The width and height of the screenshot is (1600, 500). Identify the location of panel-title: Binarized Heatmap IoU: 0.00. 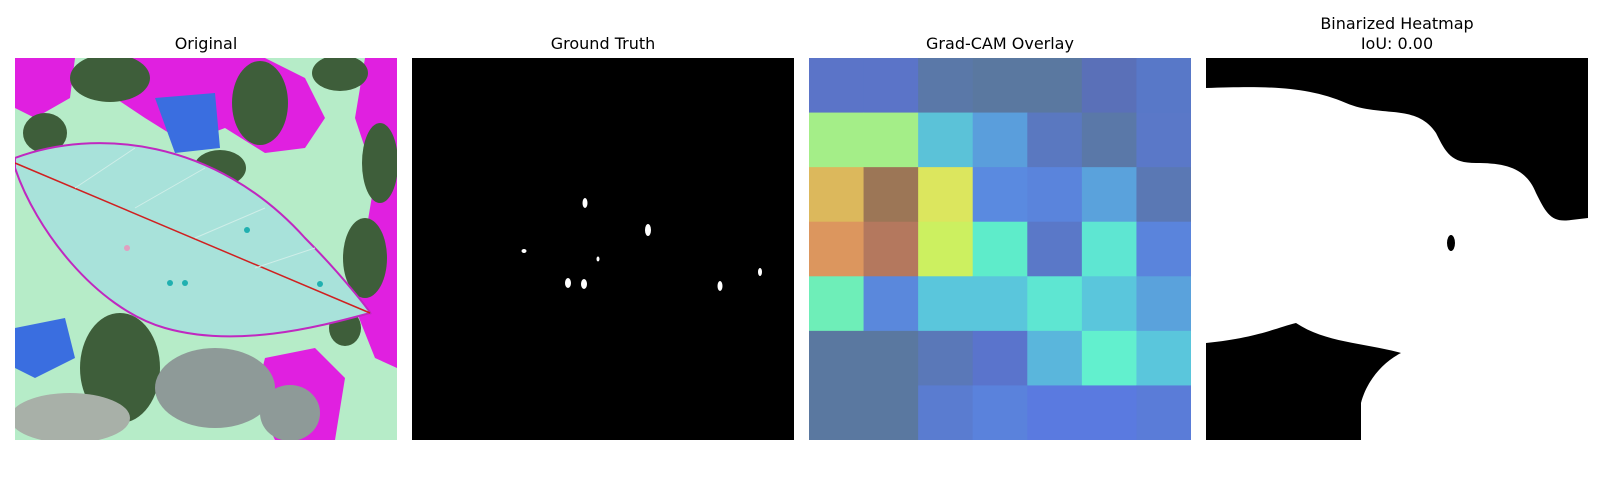
(1397, 34).